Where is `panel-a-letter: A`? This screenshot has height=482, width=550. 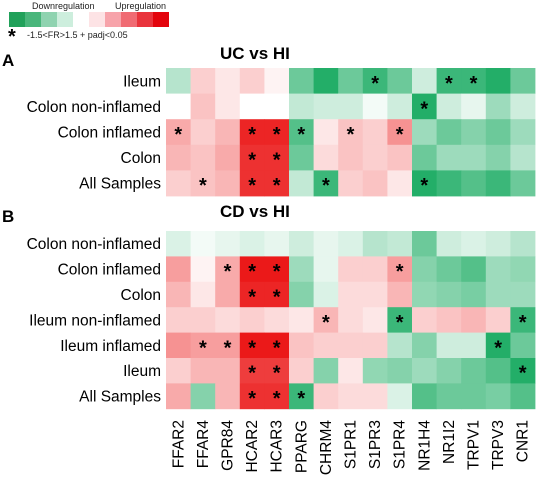 panel-a-letter: A is located at coordinates (8, 60).